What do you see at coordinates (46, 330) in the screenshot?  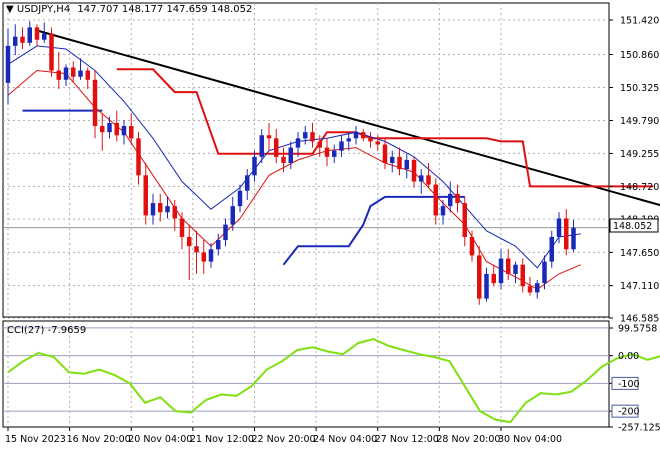 I see `cci-title: CCI(27) -7.9659` at bounding box center [46, 330].